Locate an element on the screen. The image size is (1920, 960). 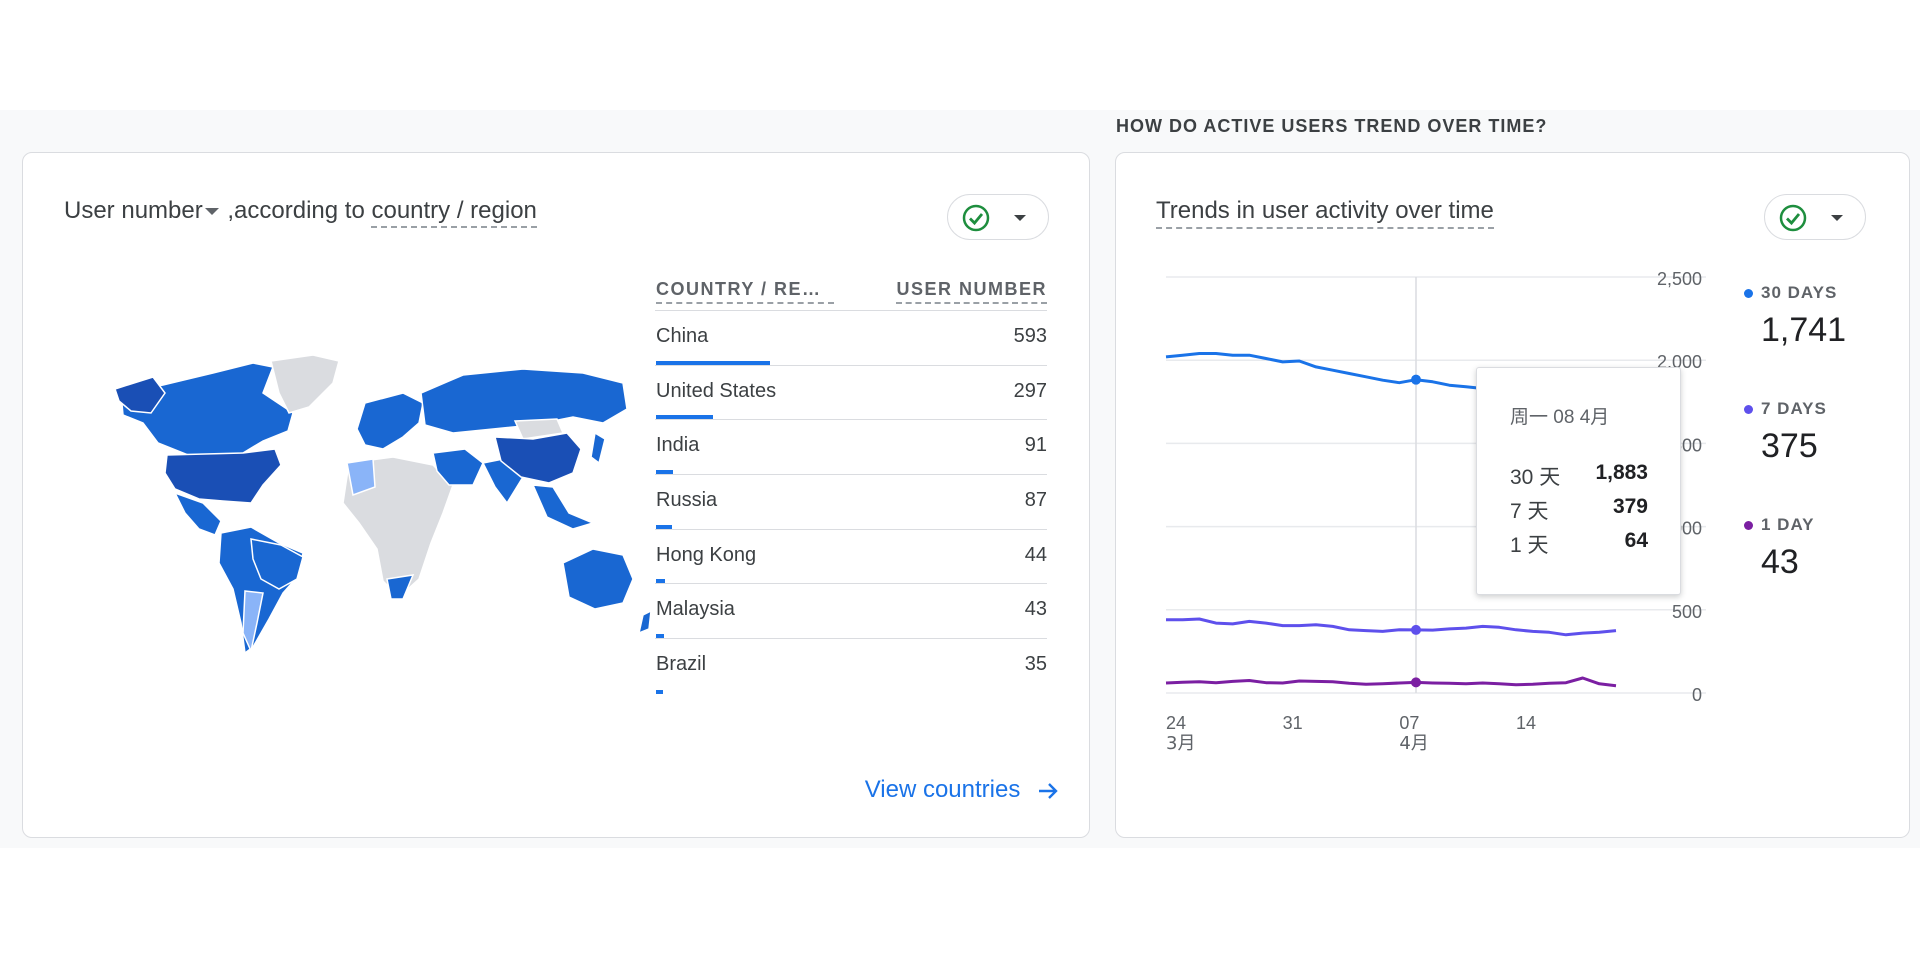
country-name: Brazil is located at coordinates (681, 664).